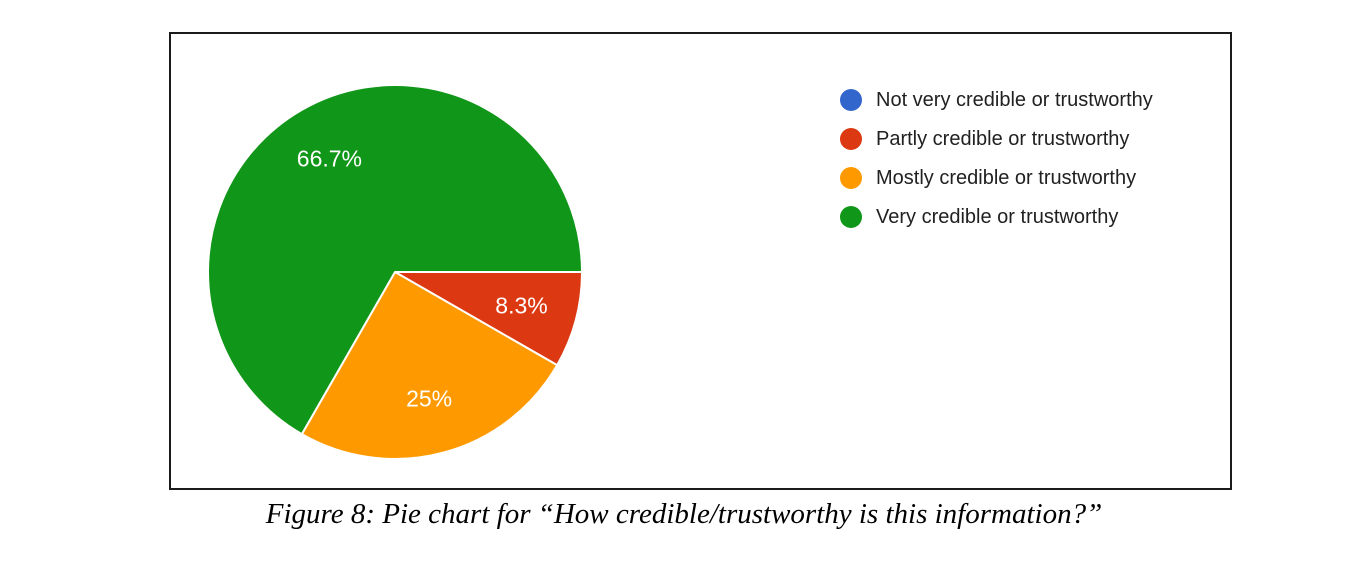 The image size is (1368, 564). I want to click on pie-slice-label: 25%, so click(429, 398).